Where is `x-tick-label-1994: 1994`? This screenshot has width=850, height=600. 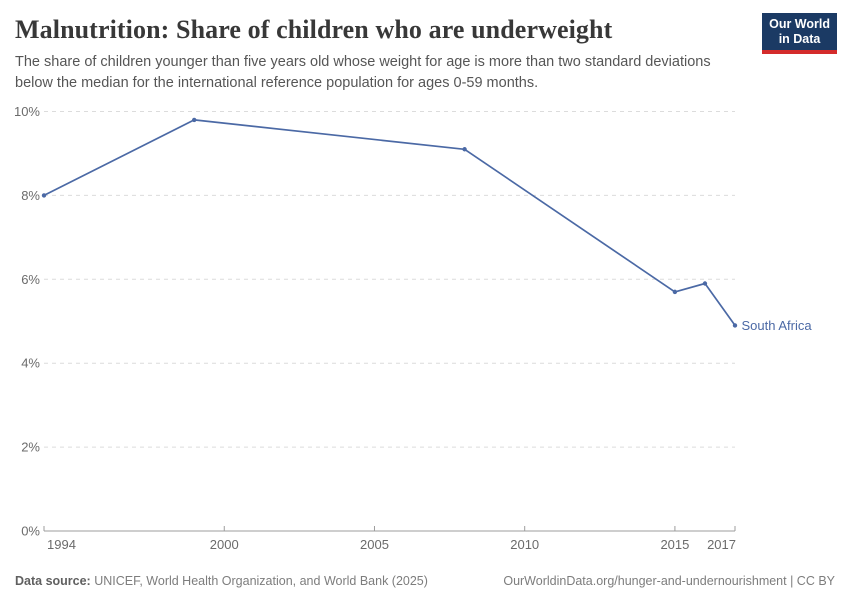
x-tick-label-1994: 1994 is located at coordinates (61, 544).